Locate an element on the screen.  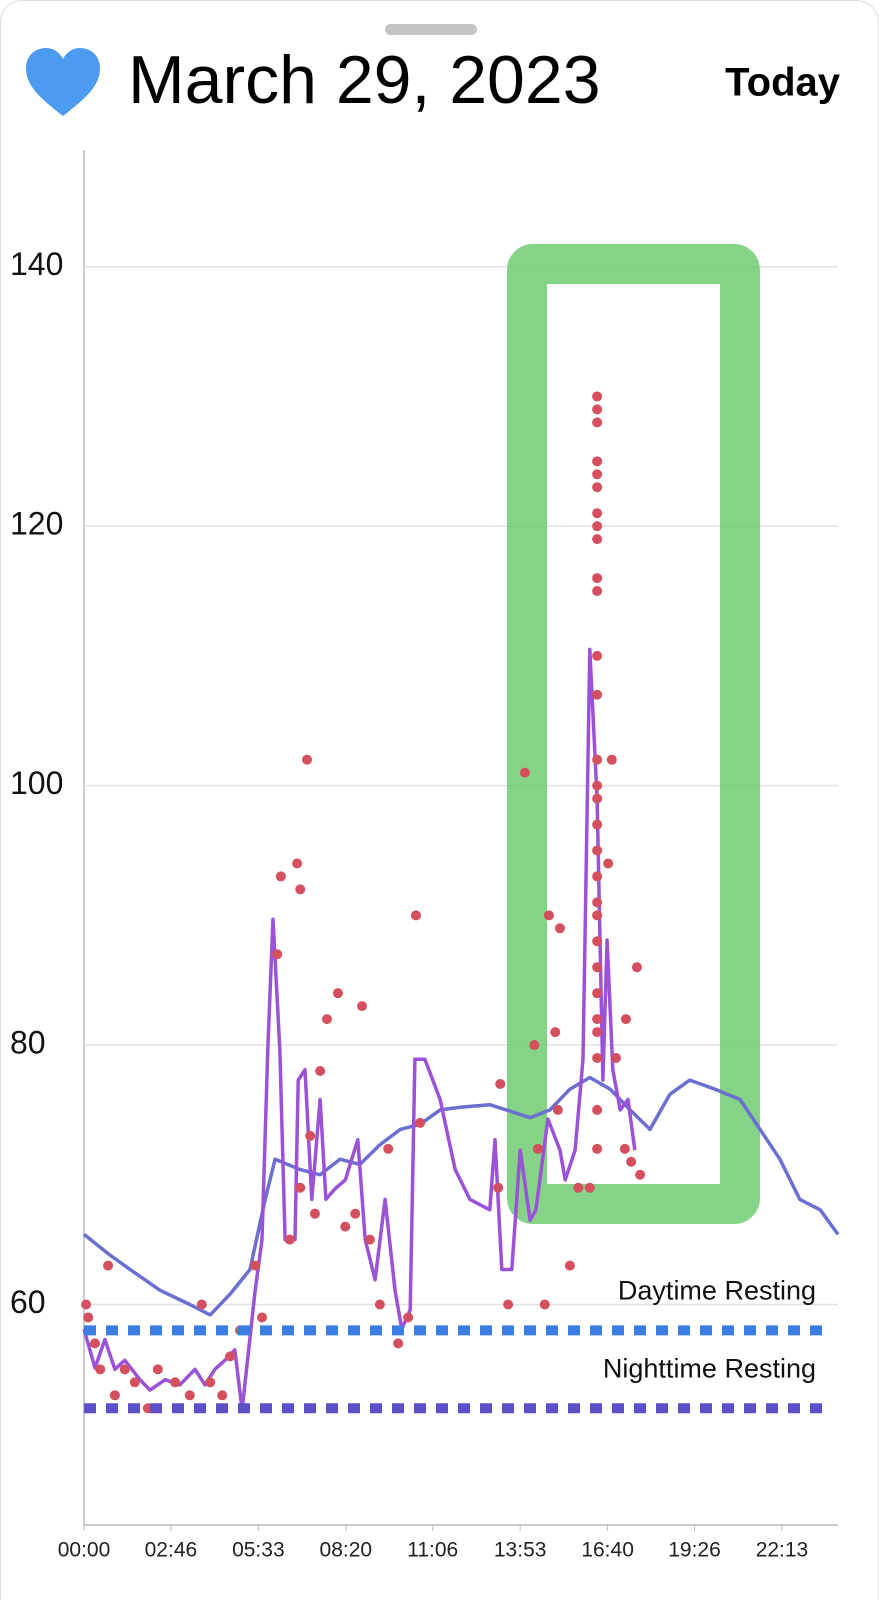
y-tick-label: 100 is located at coordinates (36, 783).